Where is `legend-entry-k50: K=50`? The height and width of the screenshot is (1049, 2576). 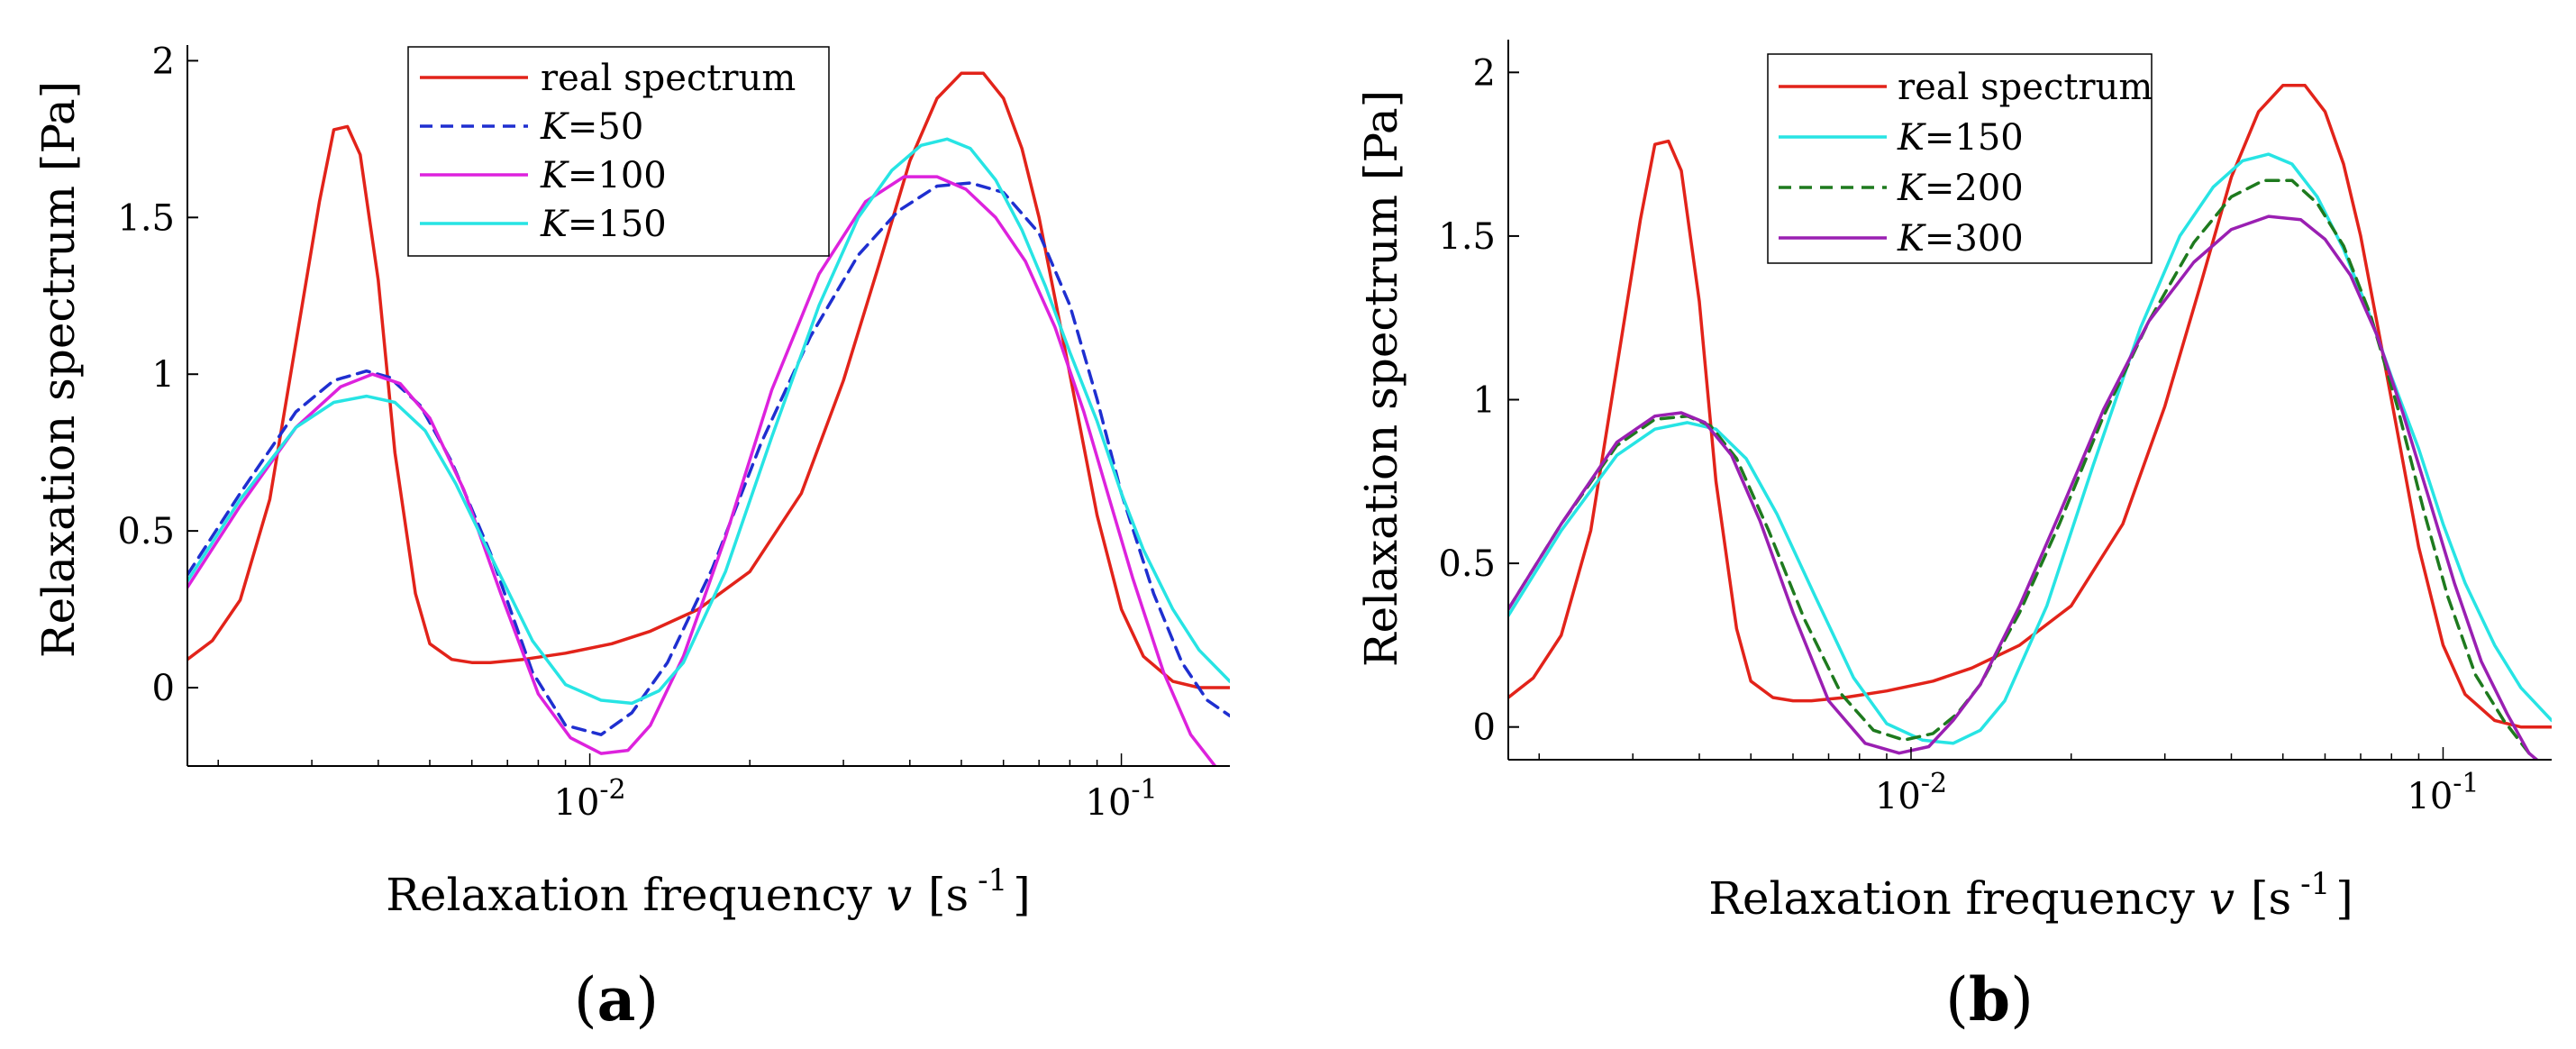
legend-entry-k50: K=50 is located at coordinates (531, 127).